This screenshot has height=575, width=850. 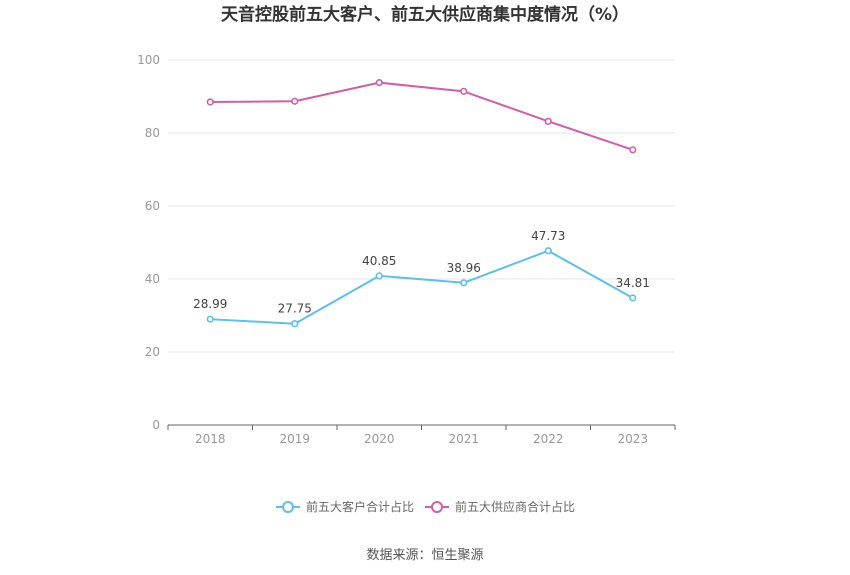 What do you see at coordinates (464, 268) in the screenshot?
I see `data-label: 38.96` at bounding box center [464, 268].